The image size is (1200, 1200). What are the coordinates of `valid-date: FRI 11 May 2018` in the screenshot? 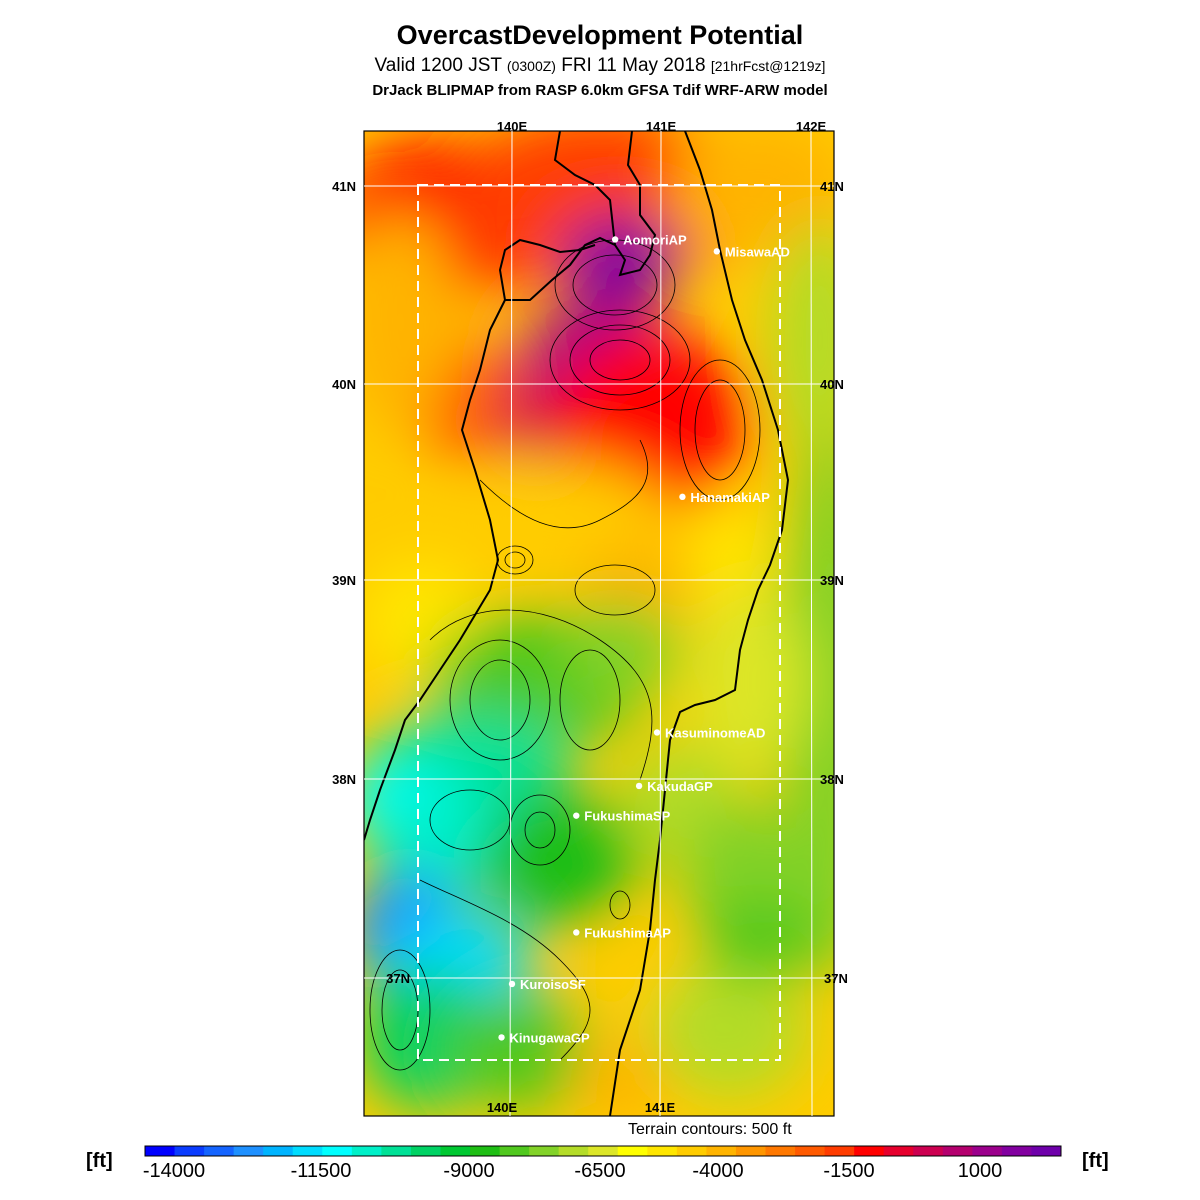 It's located at (633, 65).